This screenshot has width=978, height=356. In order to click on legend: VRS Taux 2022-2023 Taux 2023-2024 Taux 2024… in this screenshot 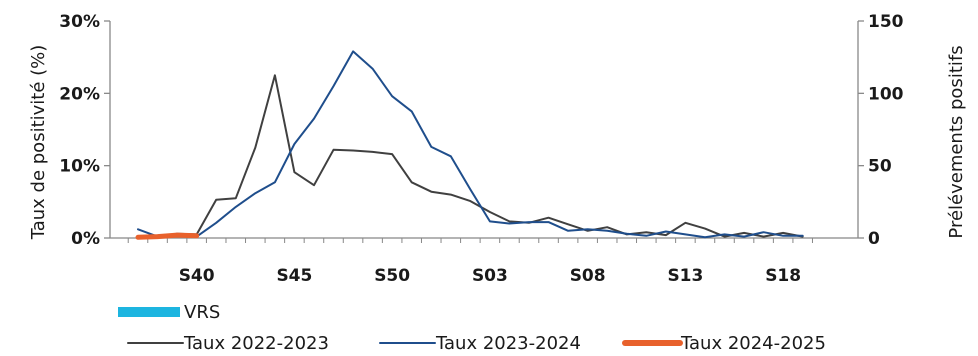, I will do `click(472, 328)`.